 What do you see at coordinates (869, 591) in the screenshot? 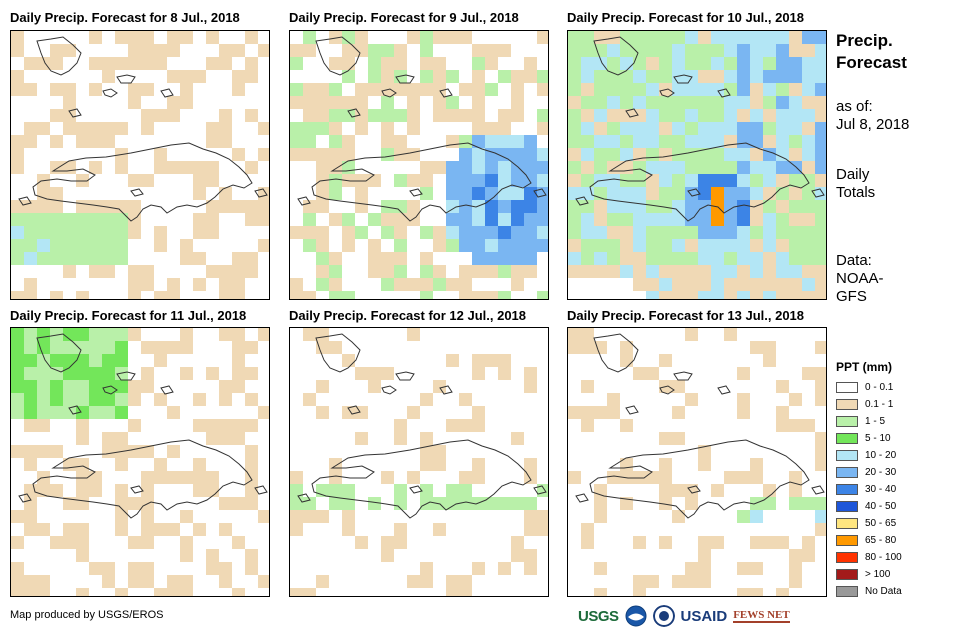
I see `legend-item: No Data` at bounding box center [869, 591].